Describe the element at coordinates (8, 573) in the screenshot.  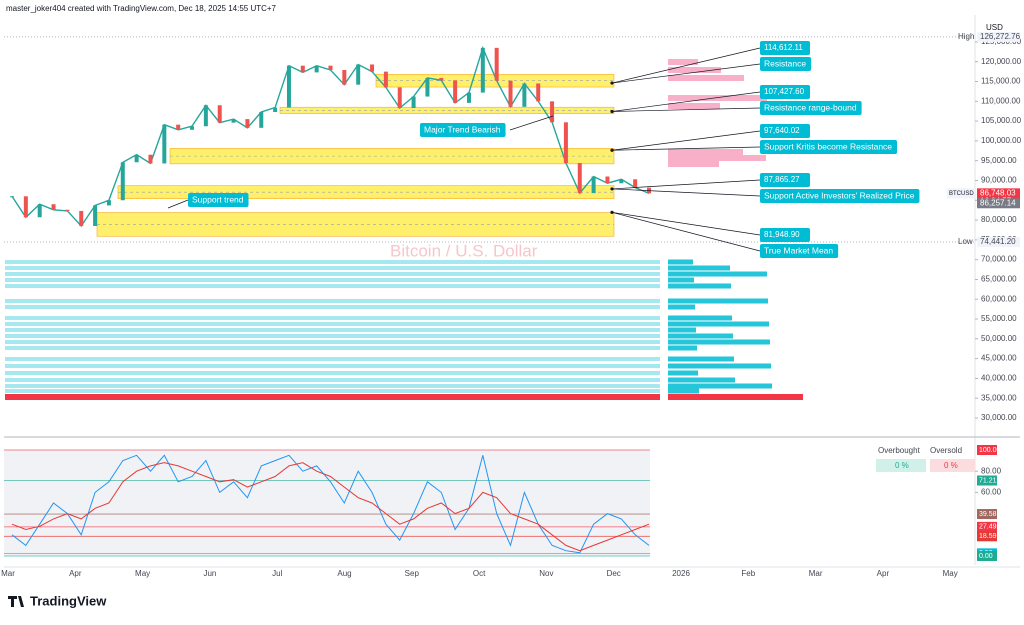
I see `x-tick-label: Mar` at that location.